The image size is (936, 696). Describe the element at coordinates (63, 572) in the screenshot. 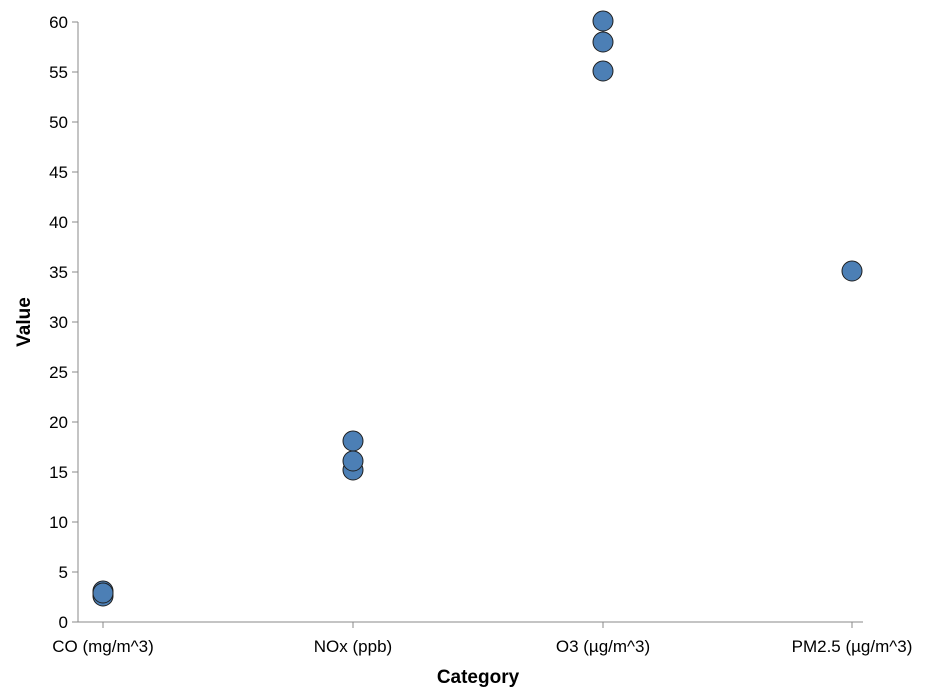

I see `y-tick-label: 5` at that location.